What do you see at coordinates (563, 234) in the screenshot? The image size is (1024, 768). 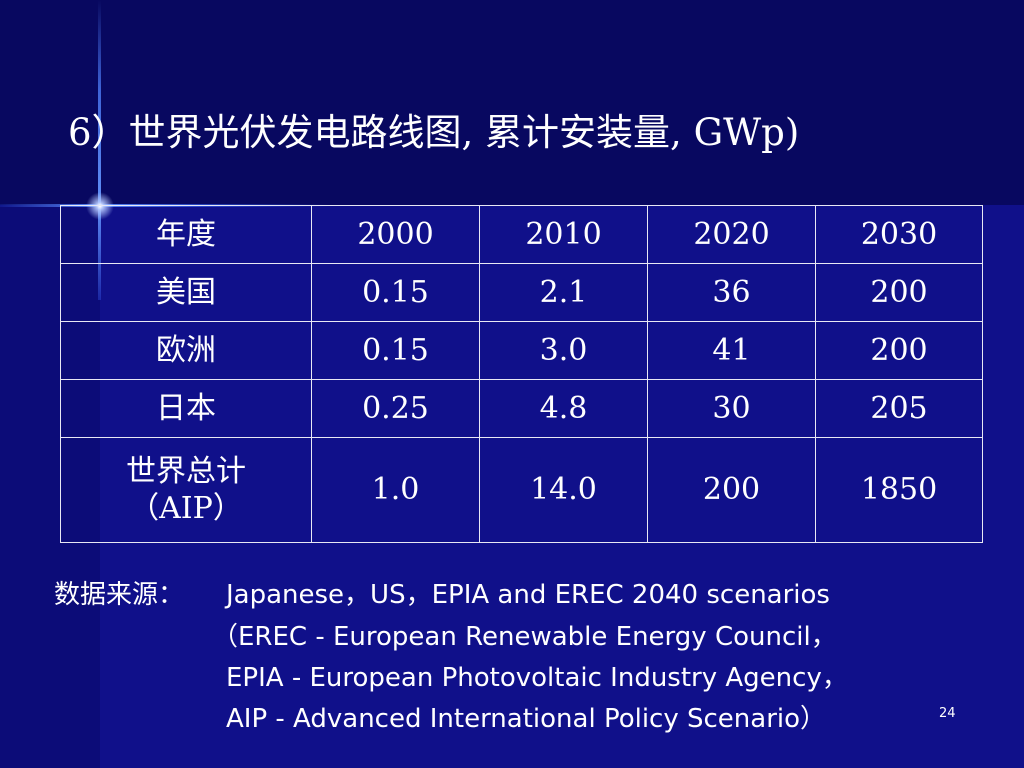 I see `header-cell-2010: 2010` at bounding box center [563, 234].